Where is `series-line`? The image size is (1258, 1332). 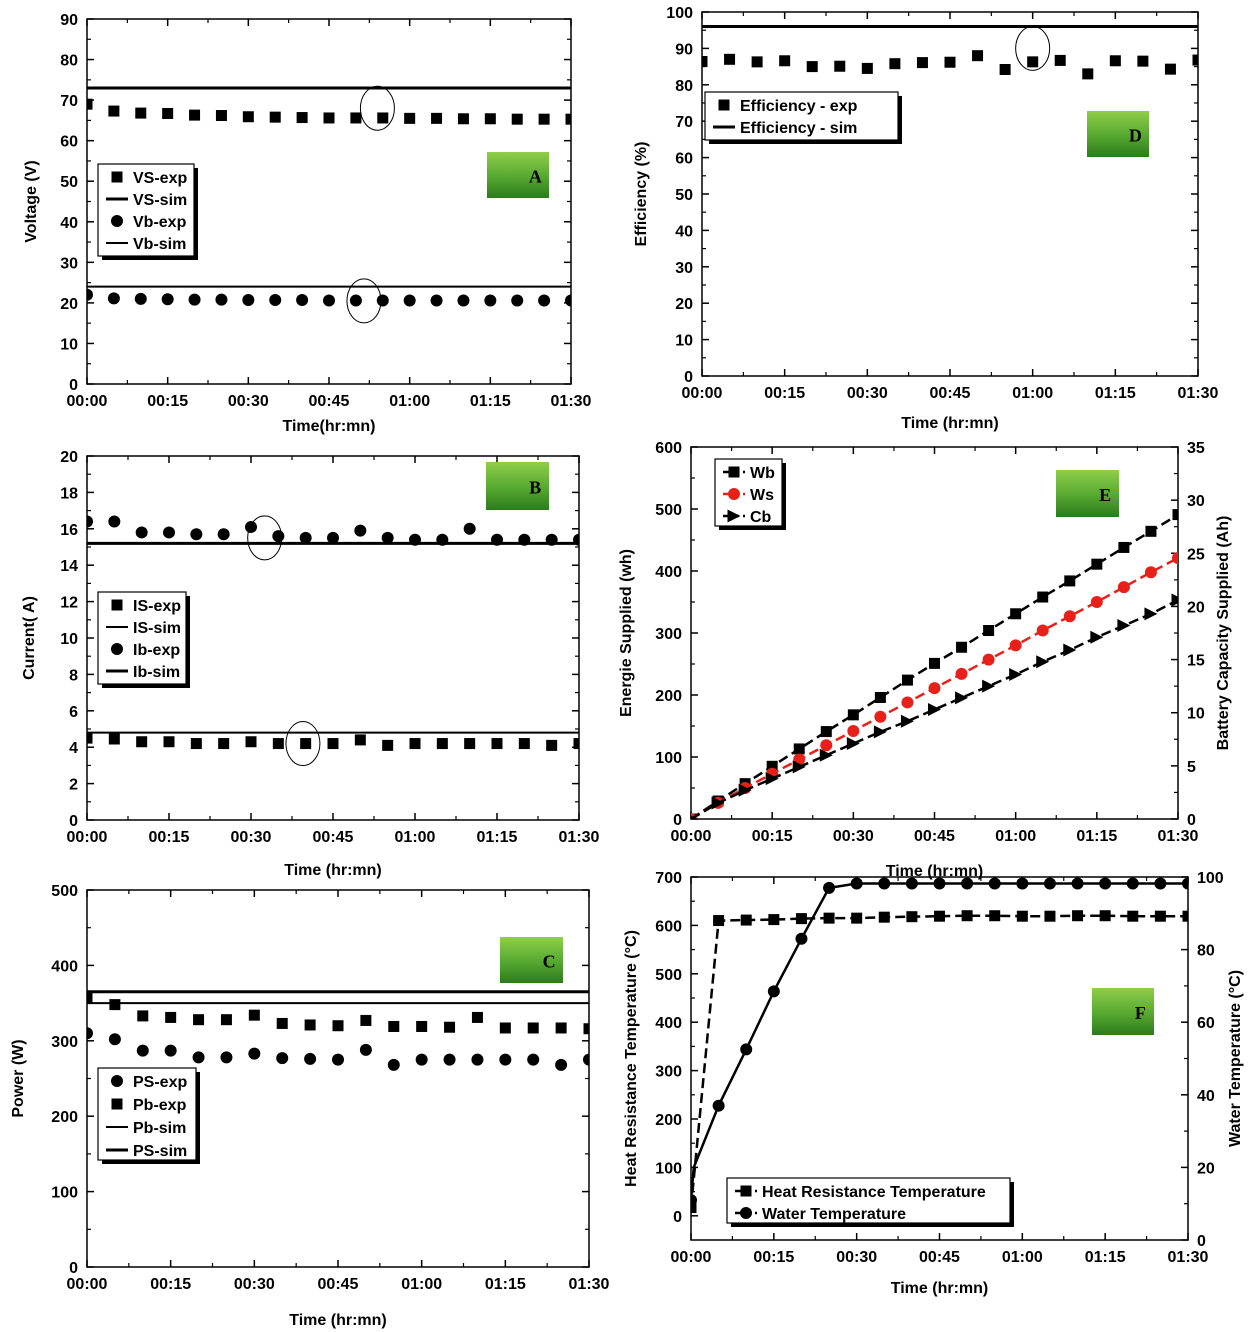 series-line is located at coordinates (939, 1041).